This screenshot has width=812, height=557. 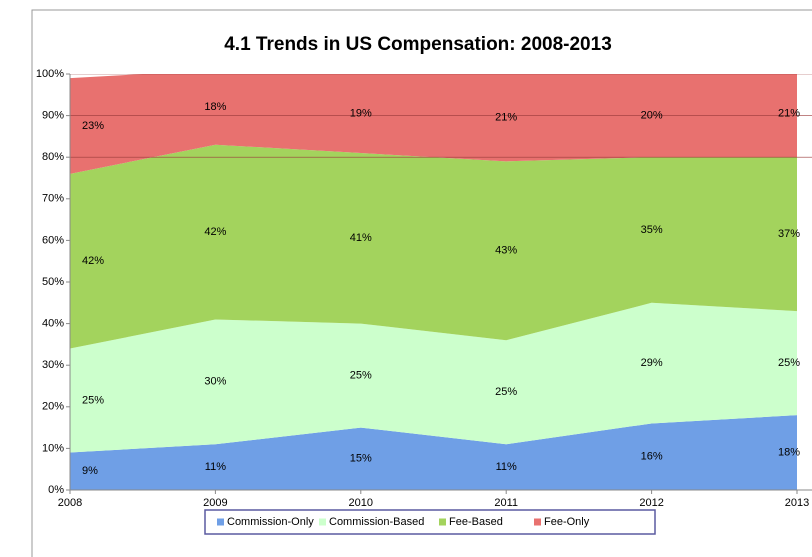 I want to click on y-tick-label: 50%, so click(x=53, y=282).